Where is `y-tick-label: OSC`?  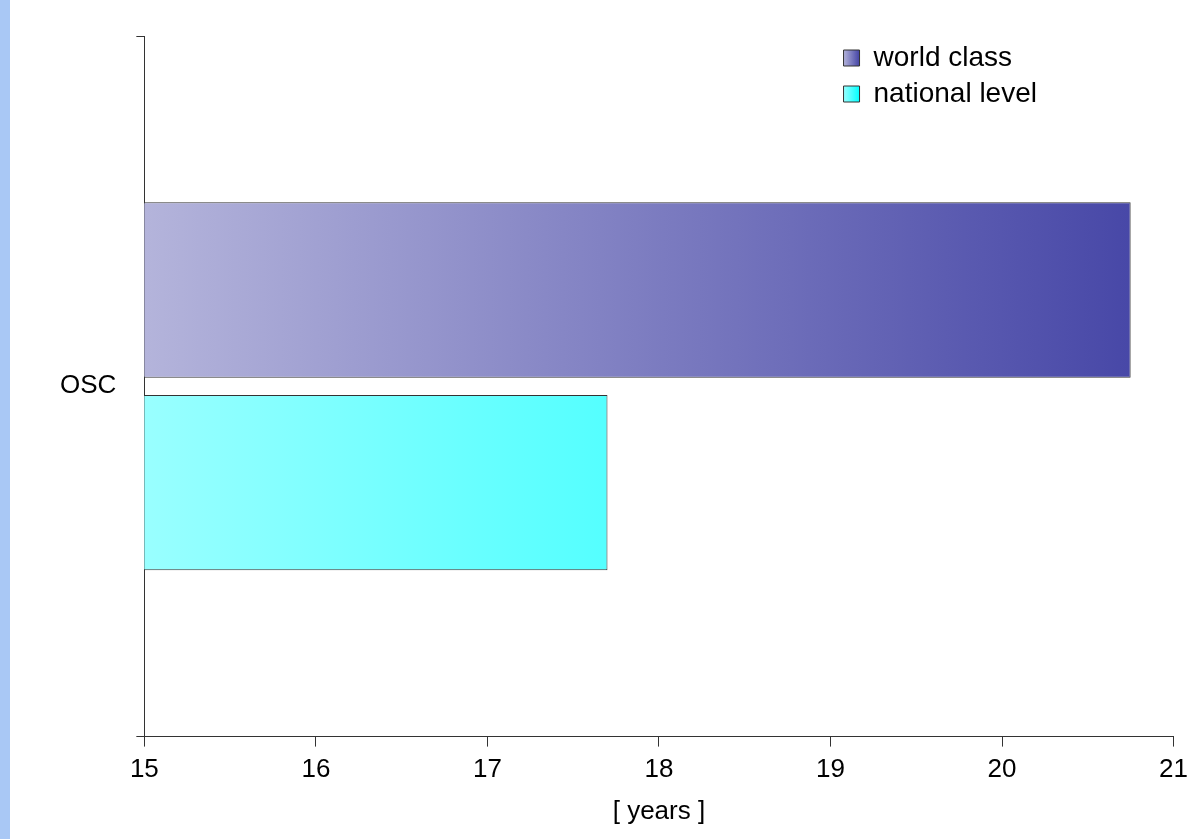
y-tick-label: OSC is located at coordinates (88, 384).